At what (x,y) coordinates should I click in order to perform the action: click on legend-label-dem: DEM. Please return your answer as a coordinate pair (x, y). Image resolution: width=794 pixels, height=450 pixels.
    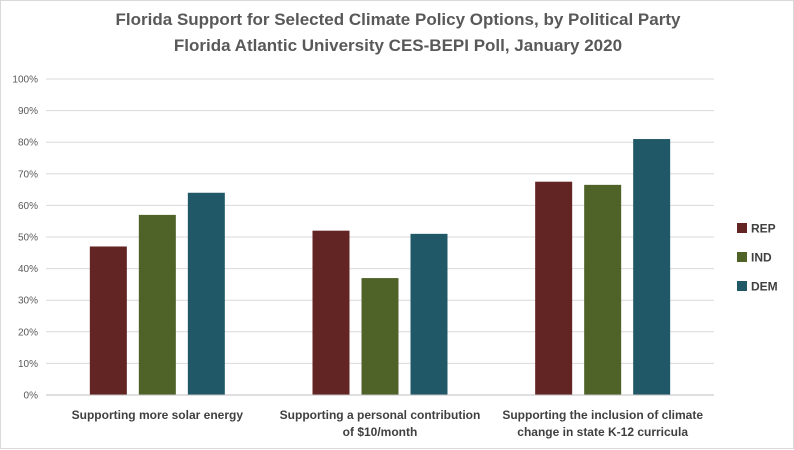
    Looking at the image, I should click on (764, 287).